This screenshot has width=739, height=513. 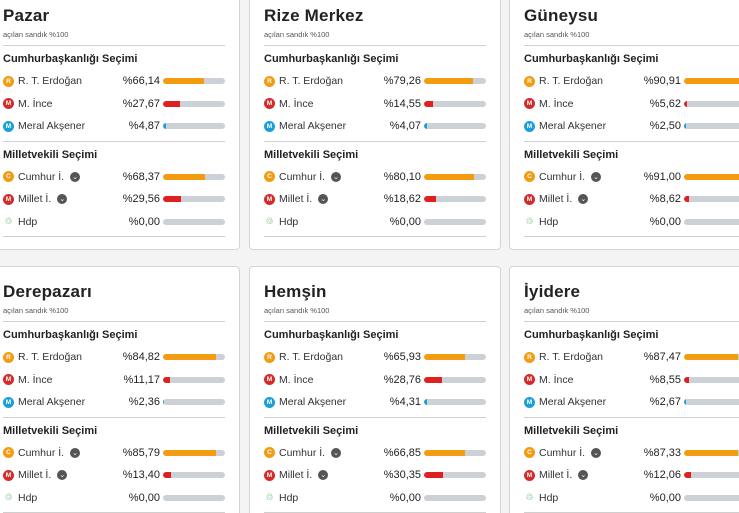 I want to click on alliance-name: Hdp, so click(x=549, y=497).